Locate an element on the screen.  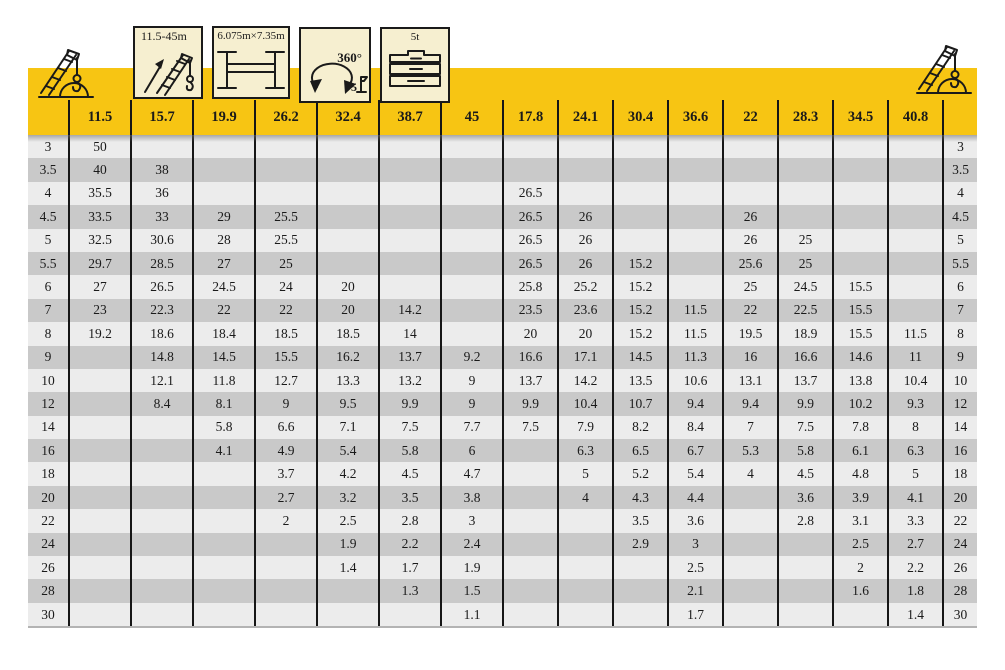
capacity-cell: 5.2 is located at coordinates (639, 474).